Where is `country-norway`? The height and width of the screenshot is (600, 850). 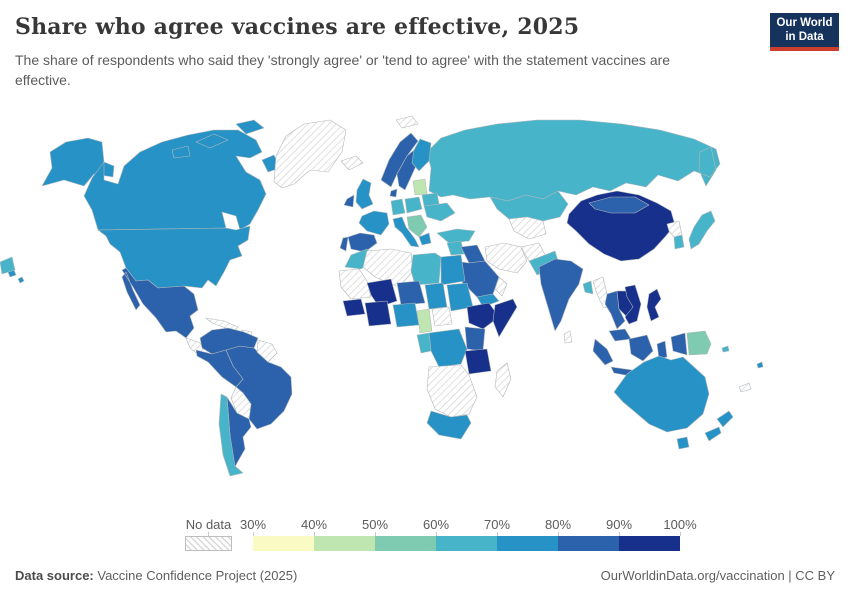 country-norway is located at coordinates (399, 160).